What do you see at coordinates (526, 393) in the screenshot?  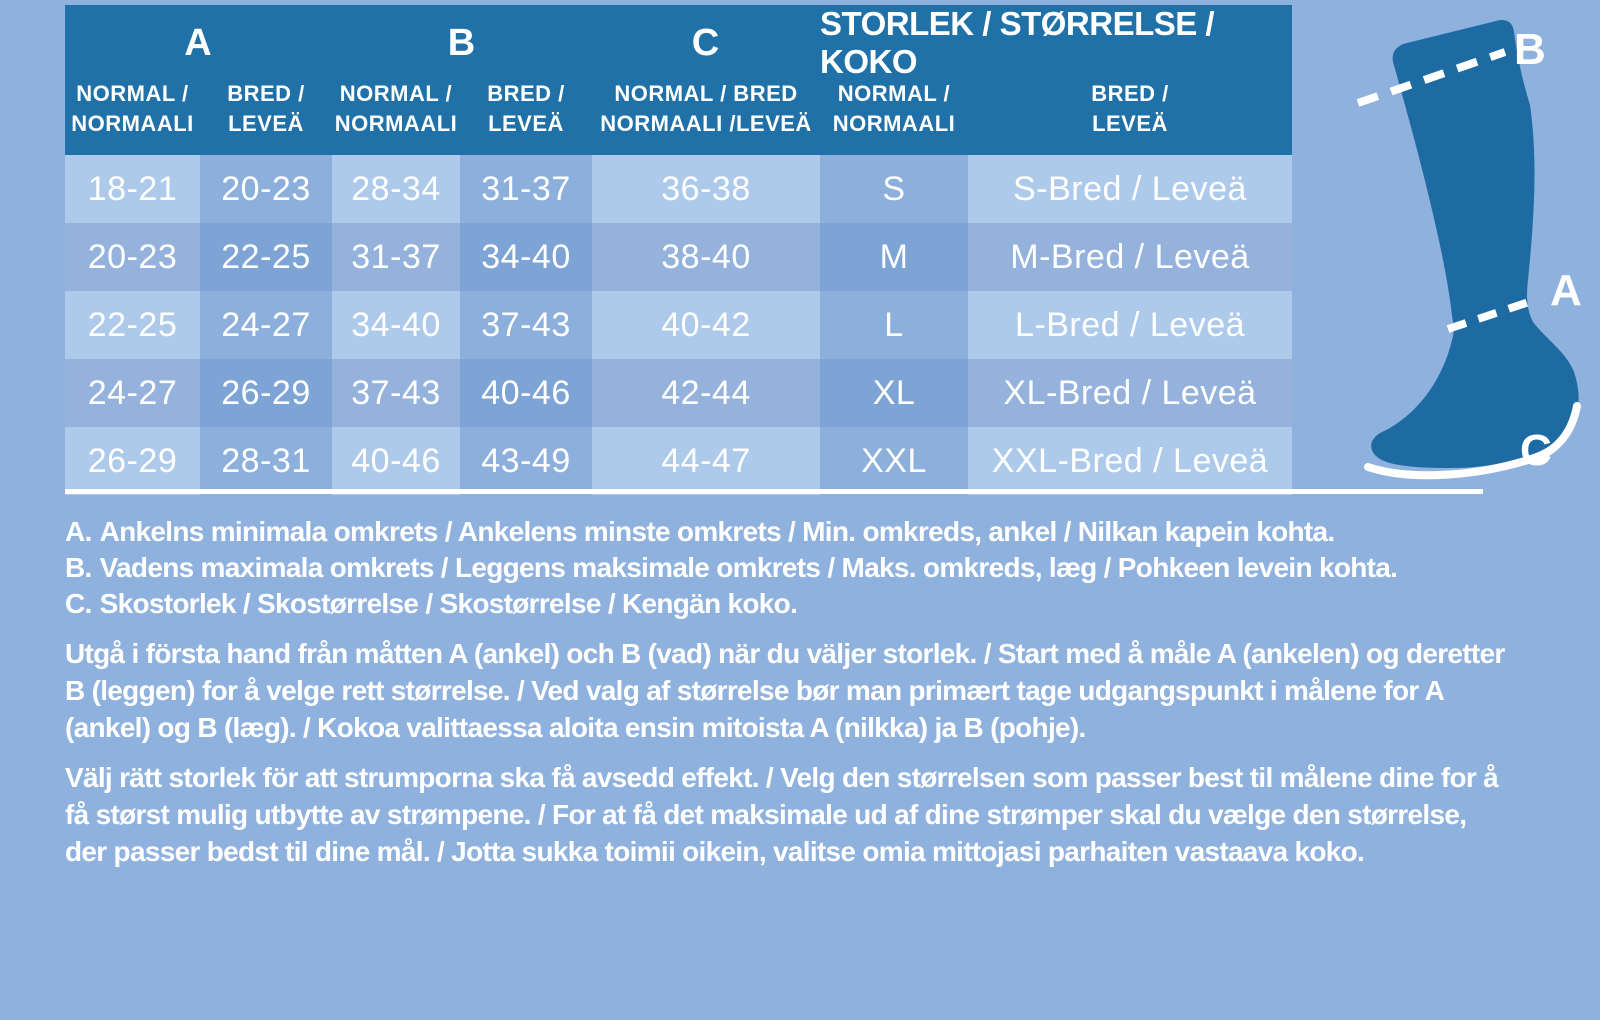 I see `cell-b-bred: 40-46` at bounding box center [526, 393].